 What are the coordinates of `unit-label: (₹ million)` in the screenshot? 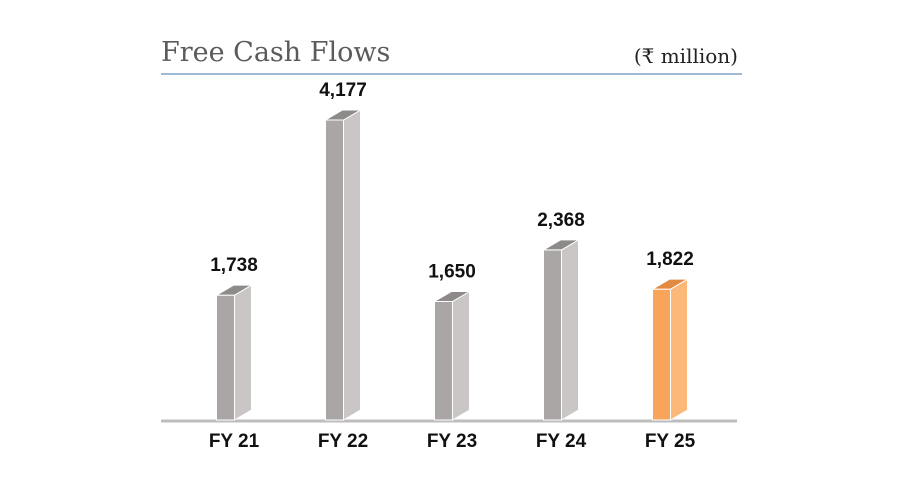 It's located at (686, 56).